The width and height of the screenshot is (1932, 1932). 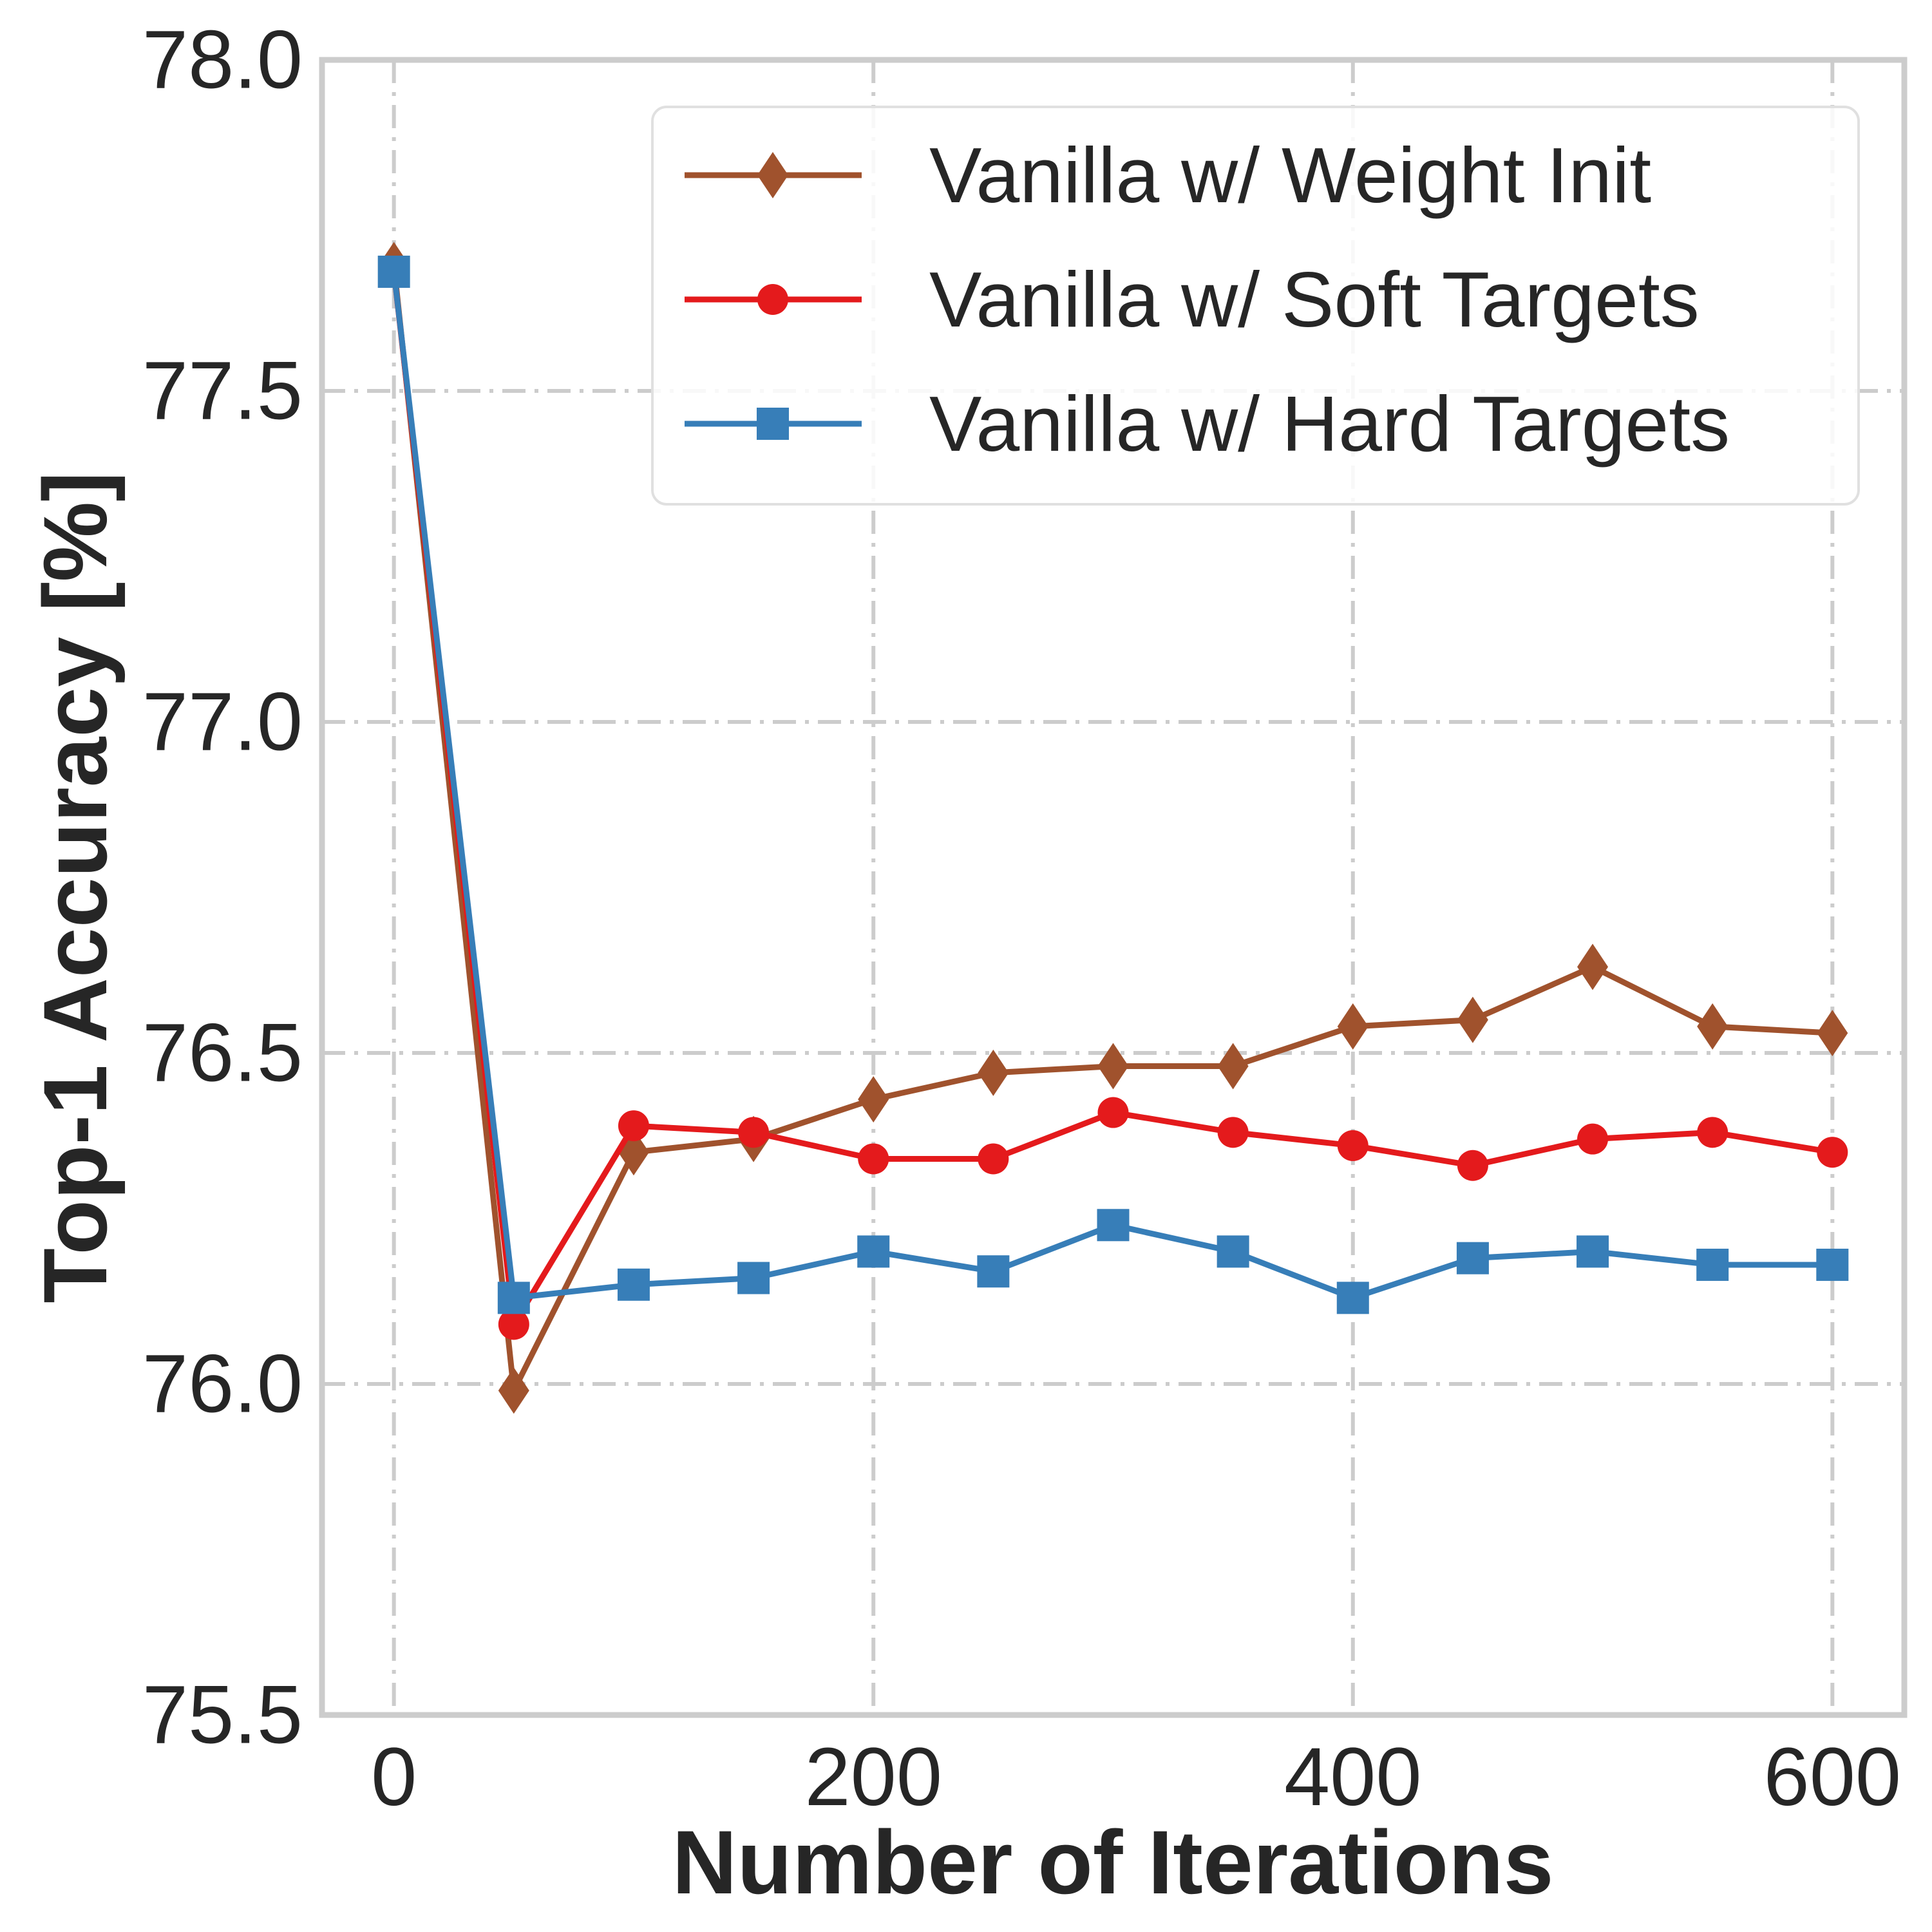 What do you see at coordinates (873, 1777) in the screenshot?
I see `x-tick-label: 200` at bounding box center [873, 1777].